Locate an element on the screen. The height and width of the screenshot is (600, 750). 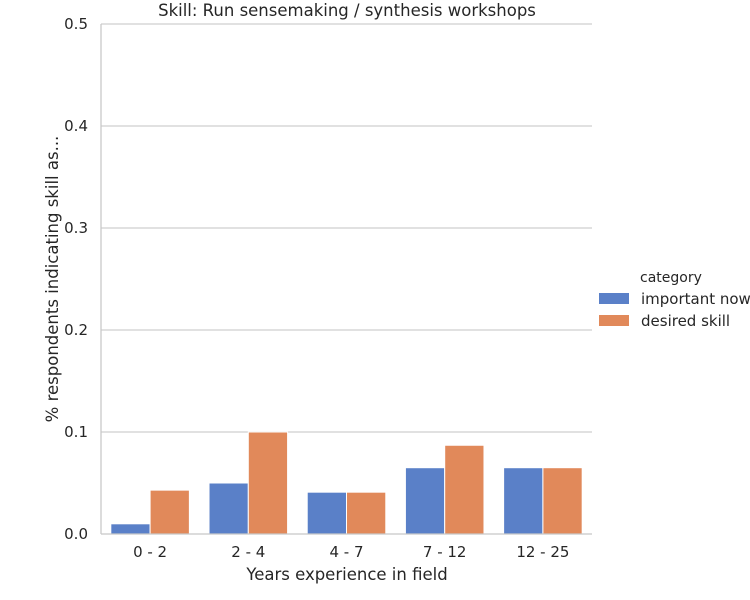
y-tick-label: 0.0 is located at coordinates (76, 534).